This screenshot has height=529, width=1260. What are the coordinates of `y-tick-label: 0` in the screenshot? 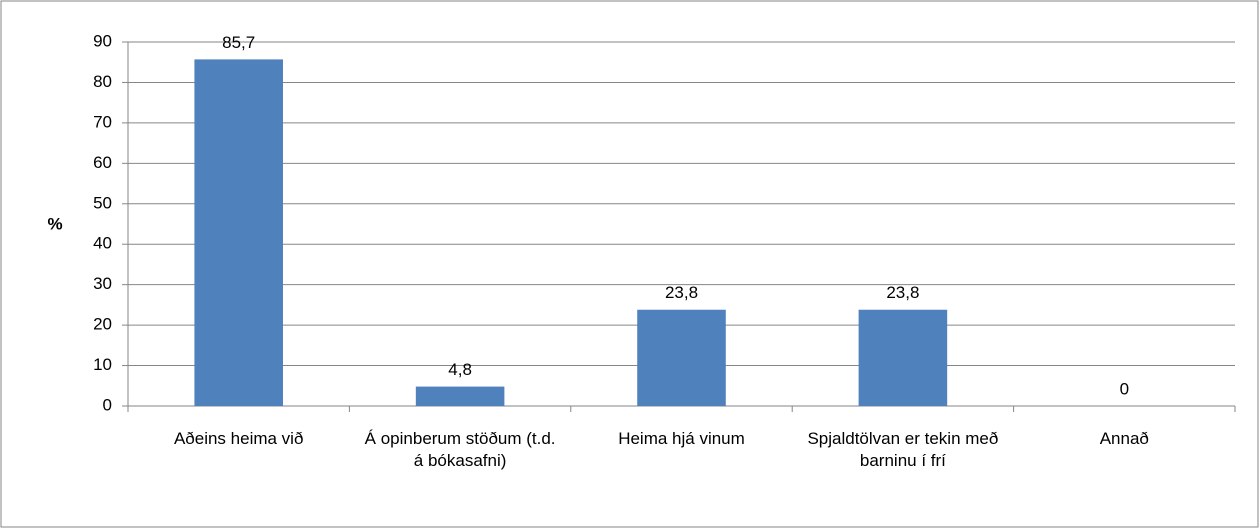 It's located at (107, 404).